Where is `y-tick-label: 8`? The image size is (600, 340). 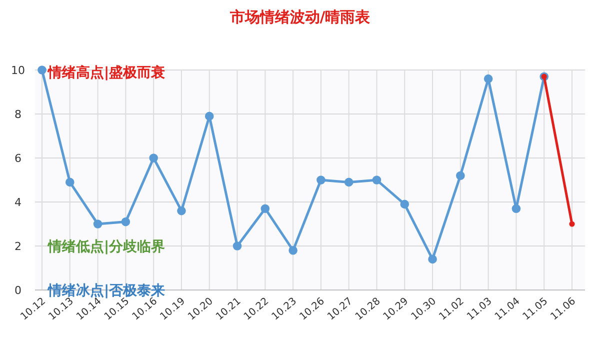 y-tick-label: 8 is located at coordinates (18, 114).